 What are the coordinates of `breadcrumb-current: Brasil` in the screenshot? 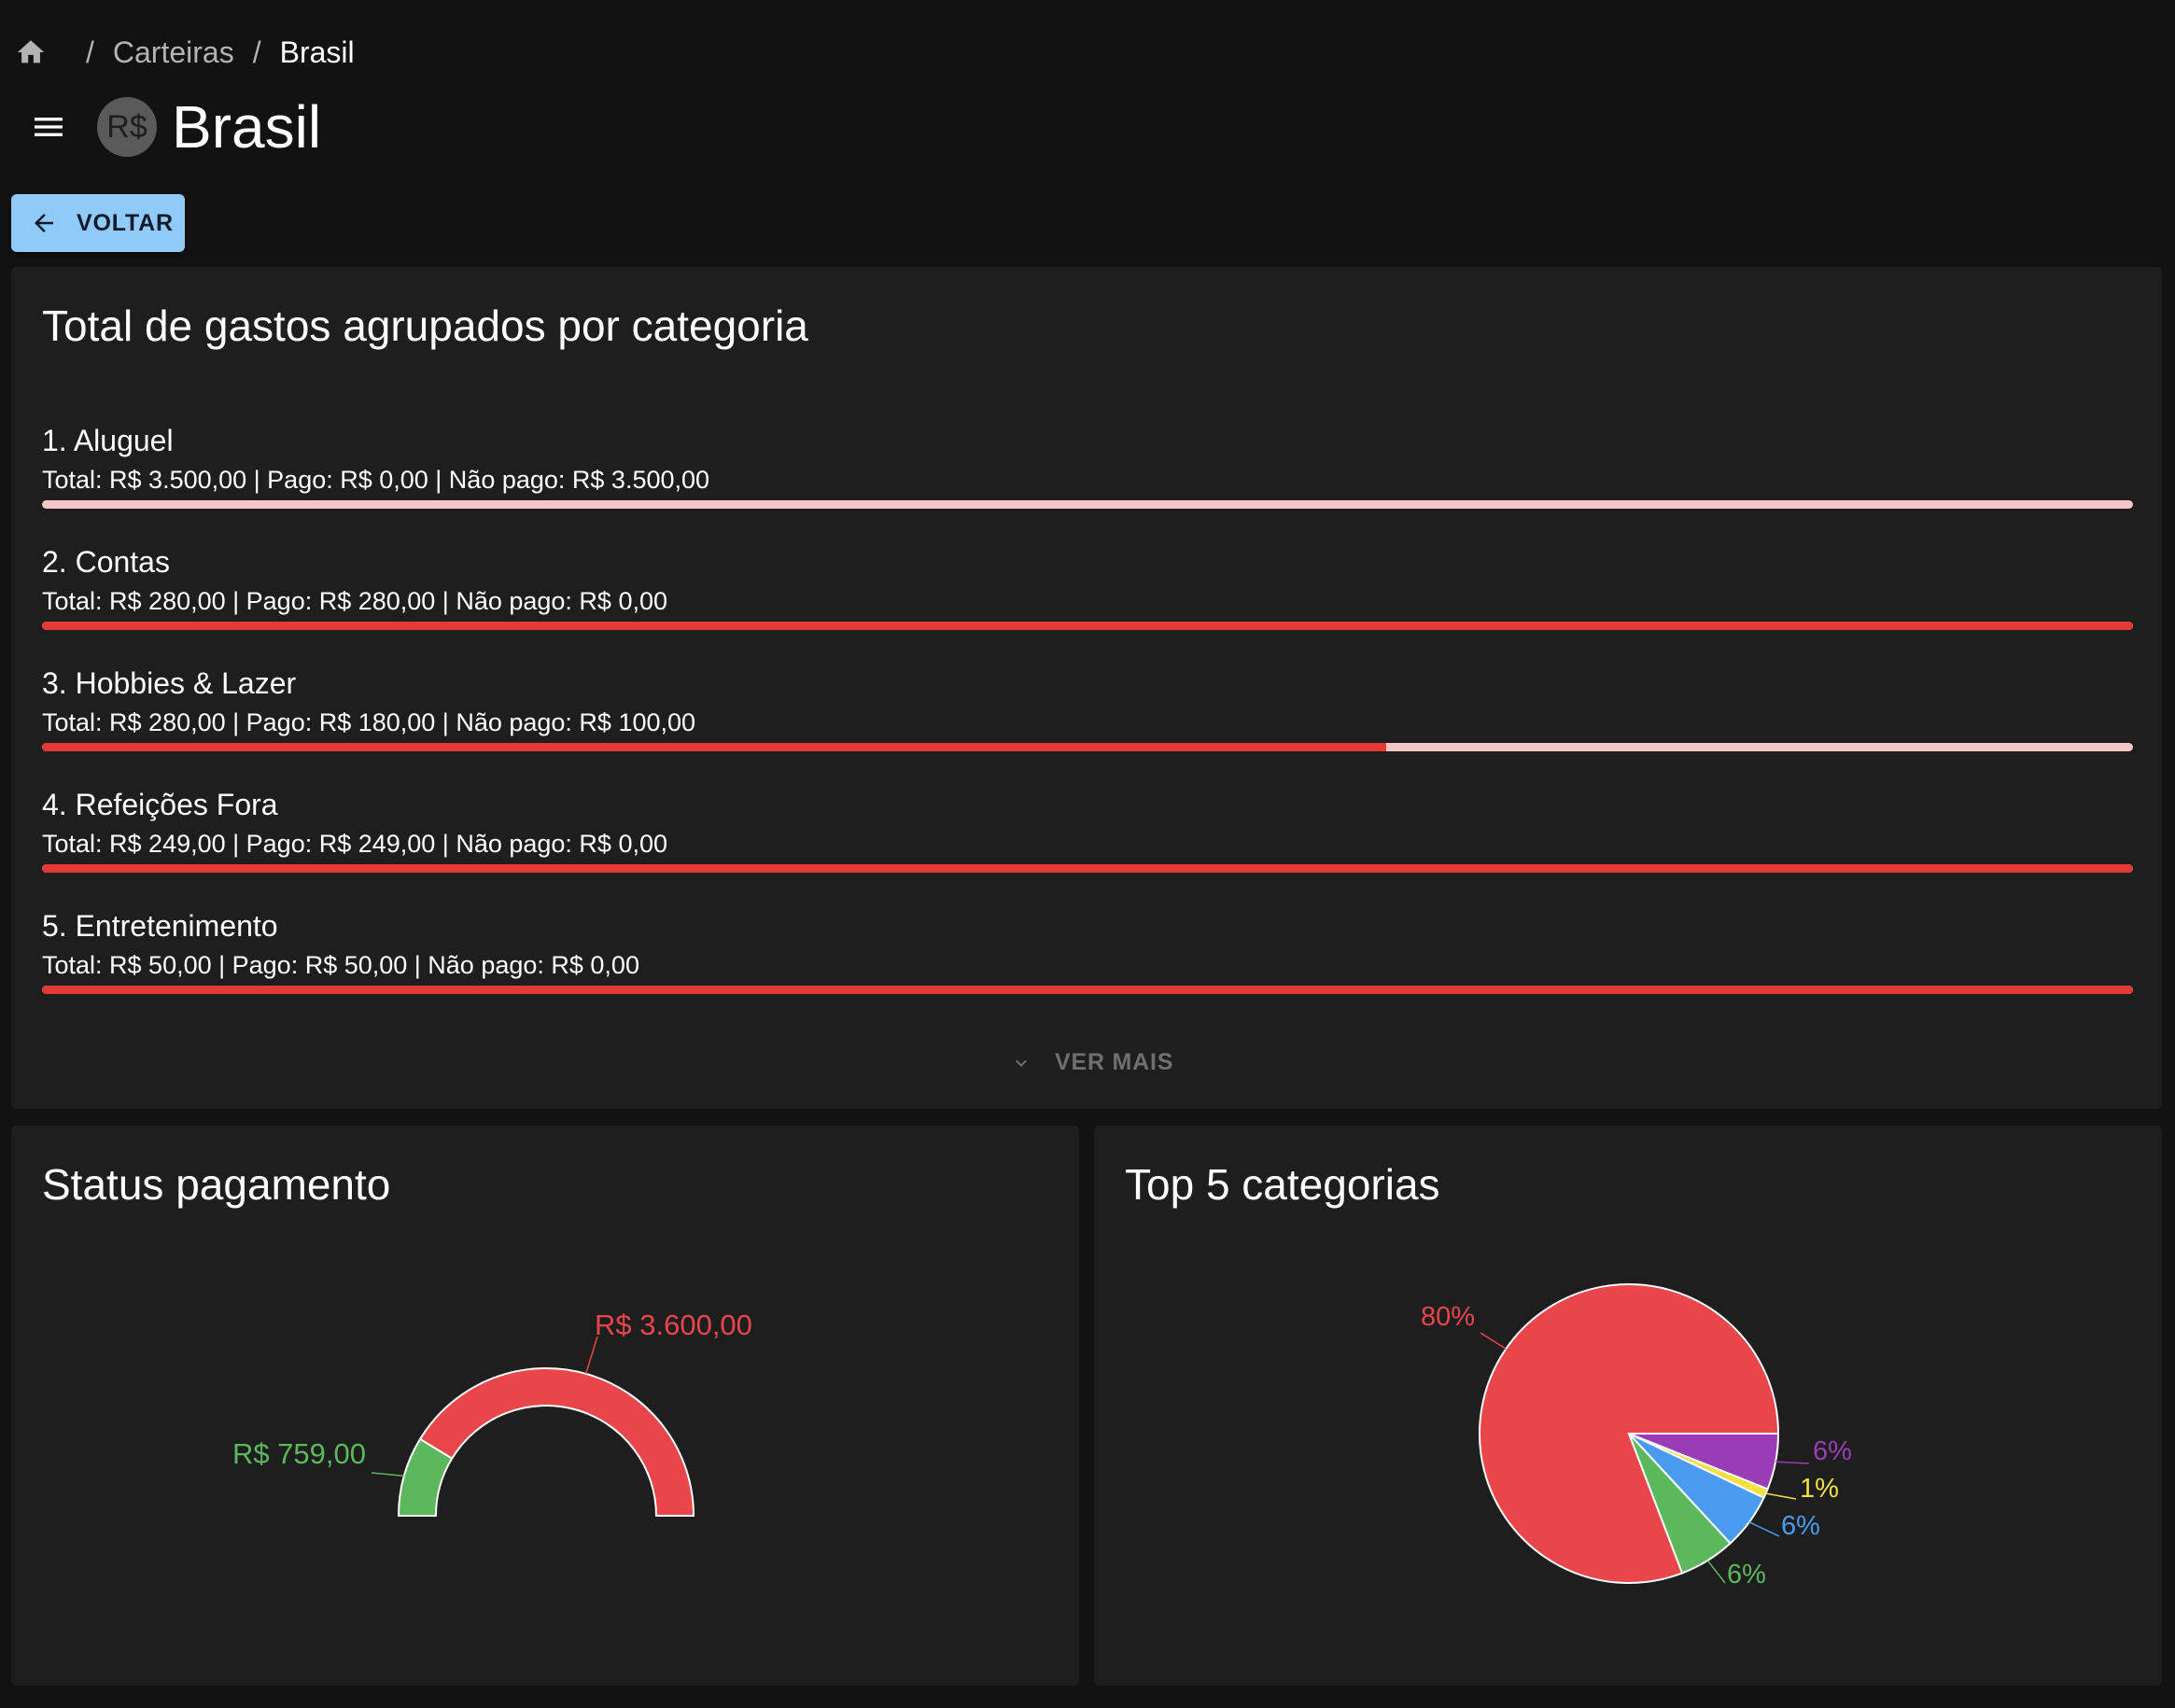 It's located at (317, 52).